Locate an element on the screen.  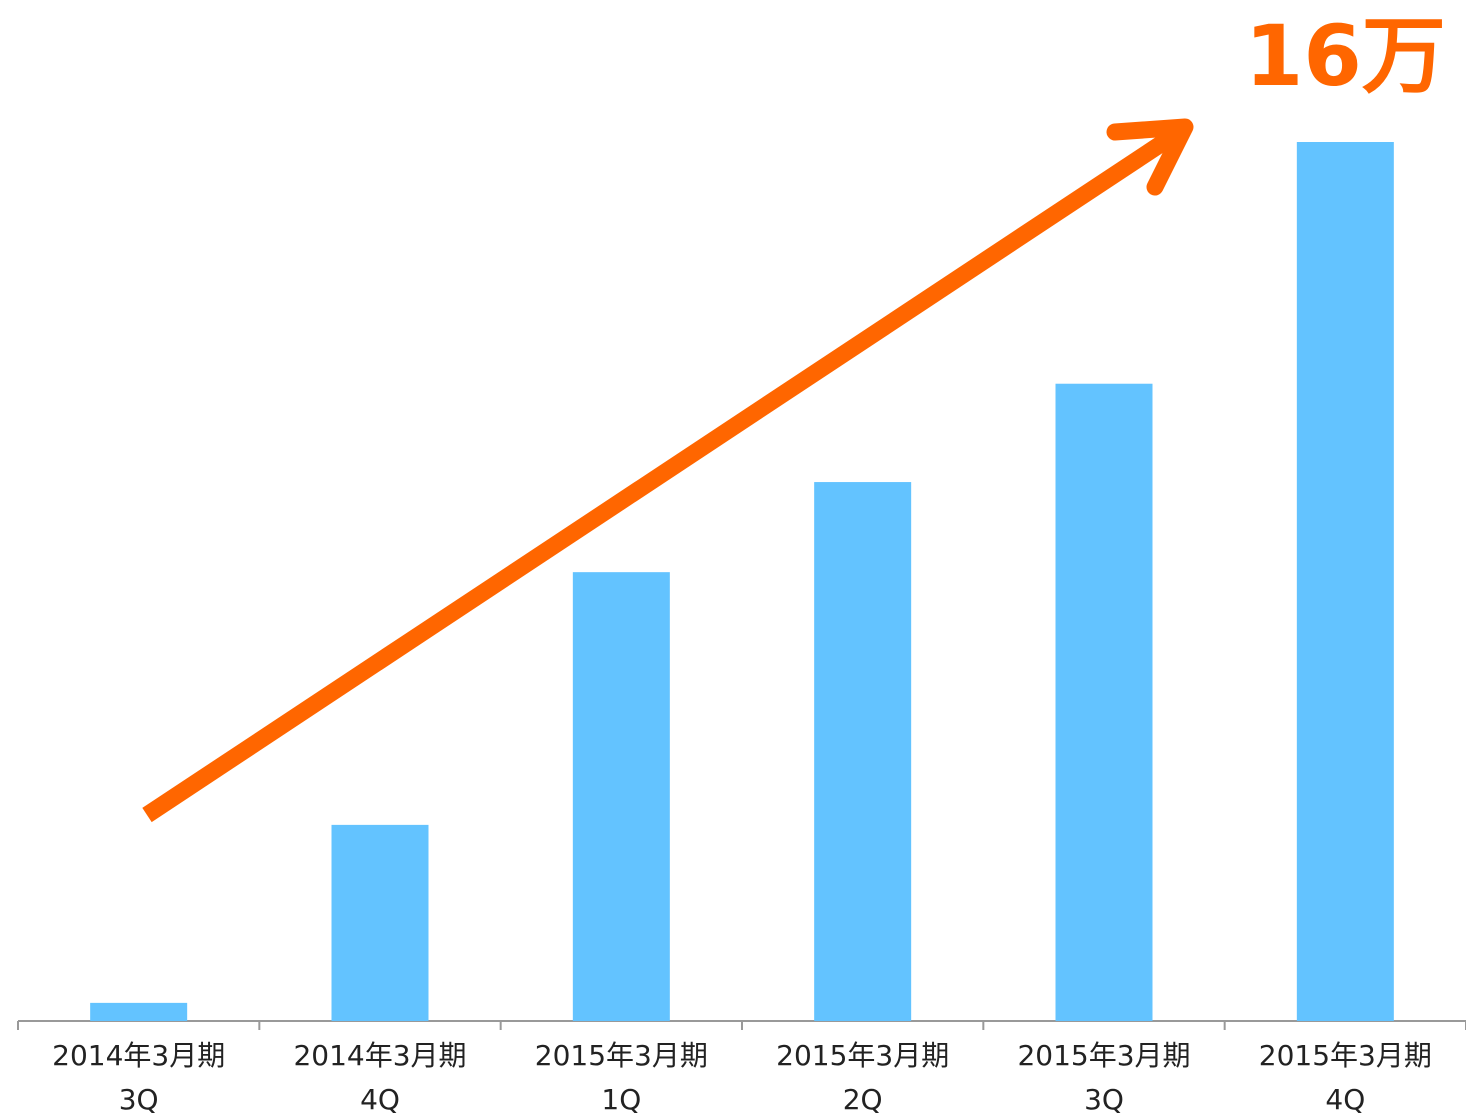
x-tick-label: 1Q is located at coordinates (621, 1099).